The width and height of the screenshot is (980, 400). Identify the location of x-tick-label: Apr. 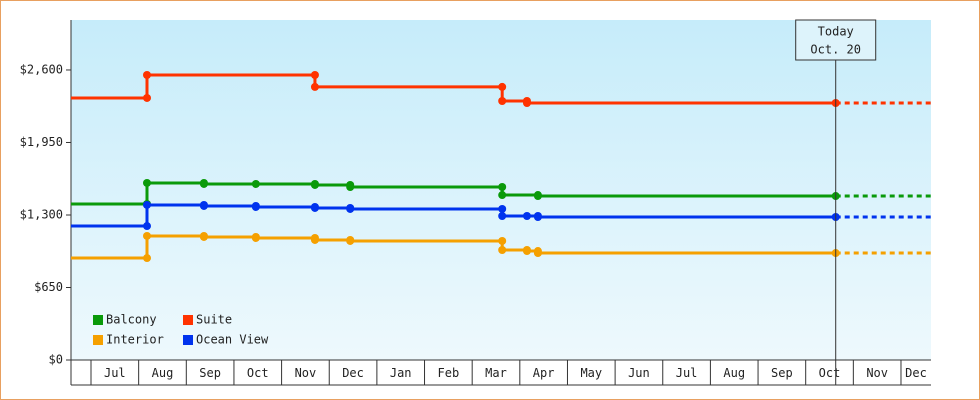
(544, 373).